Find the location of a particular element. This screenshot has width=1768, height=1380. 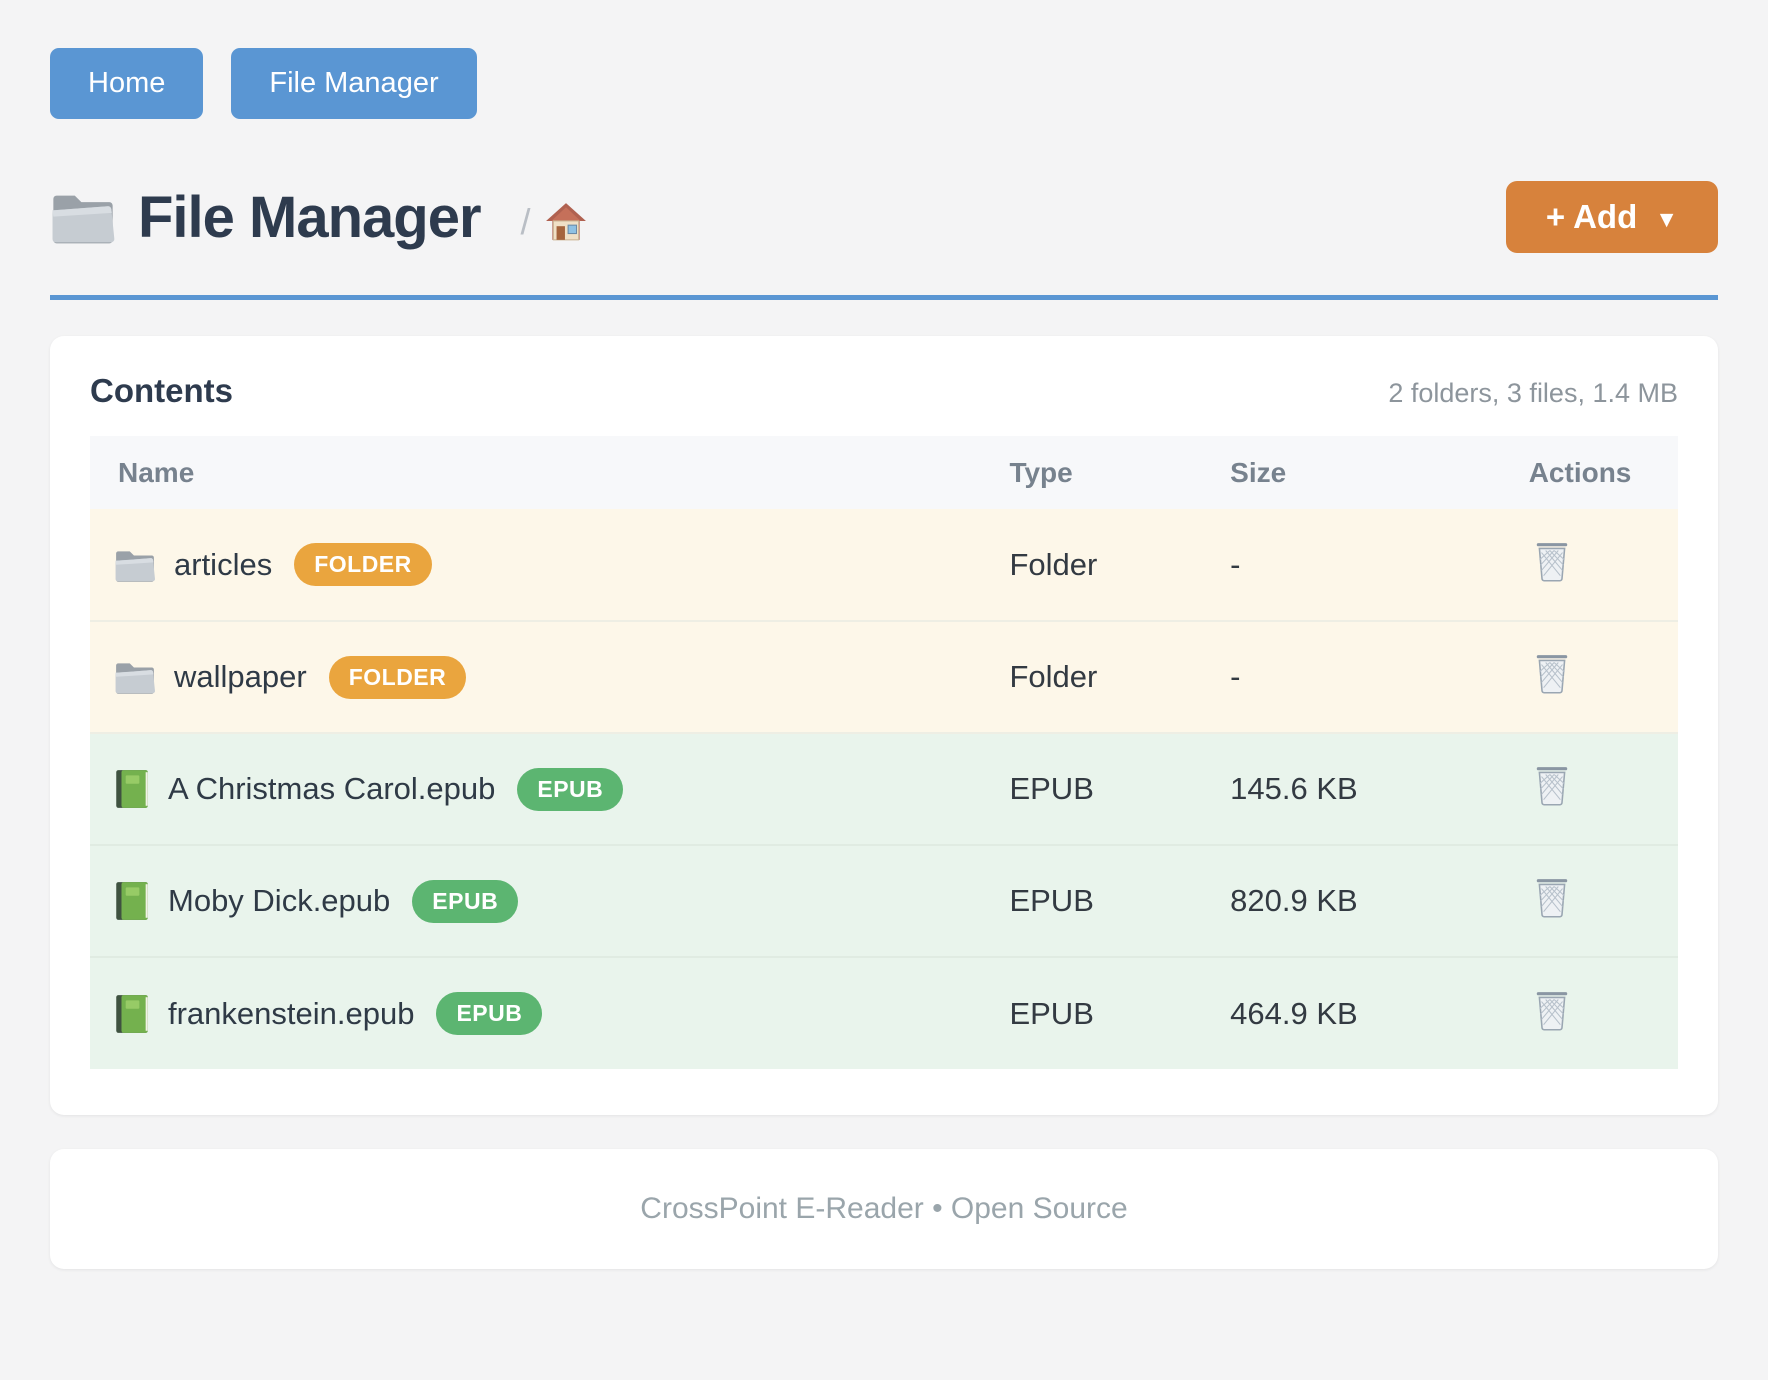

file-size-cell: 820.9 KB is located at coordinates (1379, 901).